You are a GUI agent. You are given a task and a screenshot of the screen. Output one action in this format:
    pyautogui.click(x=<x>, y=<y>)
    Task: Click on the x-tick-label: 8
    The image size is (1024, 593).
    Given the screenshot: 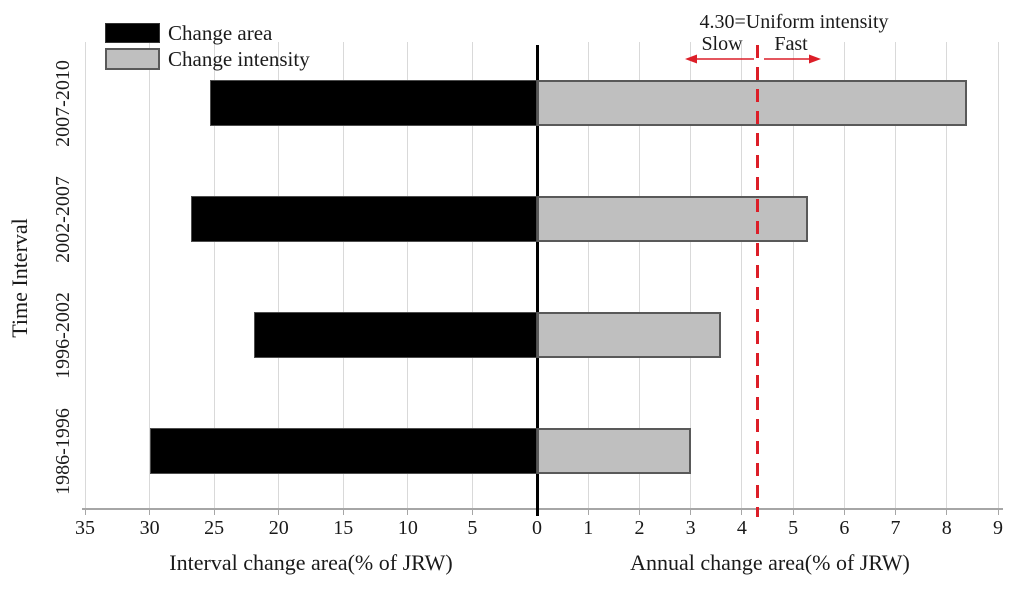 What is the action you would take?
    pyautogui.click(x=946, y=528)
    